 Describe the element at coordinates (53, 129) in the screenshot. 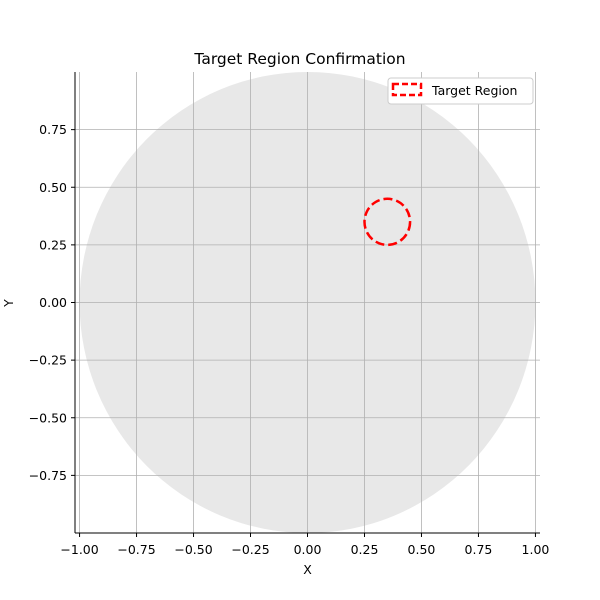

I see `y-tick-label: 0.75` at that location.